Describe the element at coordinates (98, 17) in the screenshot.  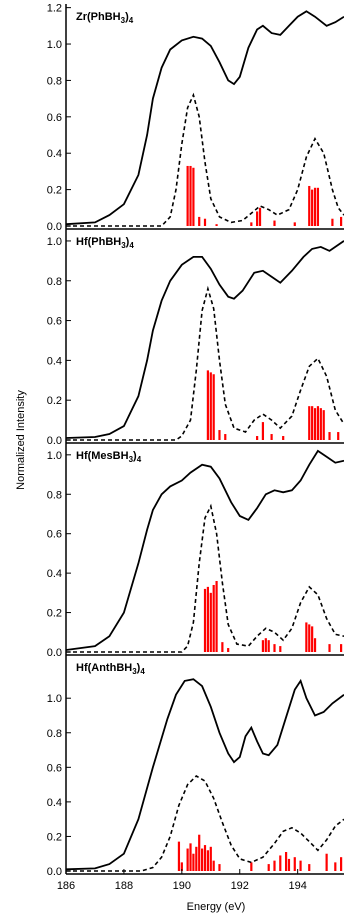
I see `panel-label-part: Zr(PhBH` at that location.